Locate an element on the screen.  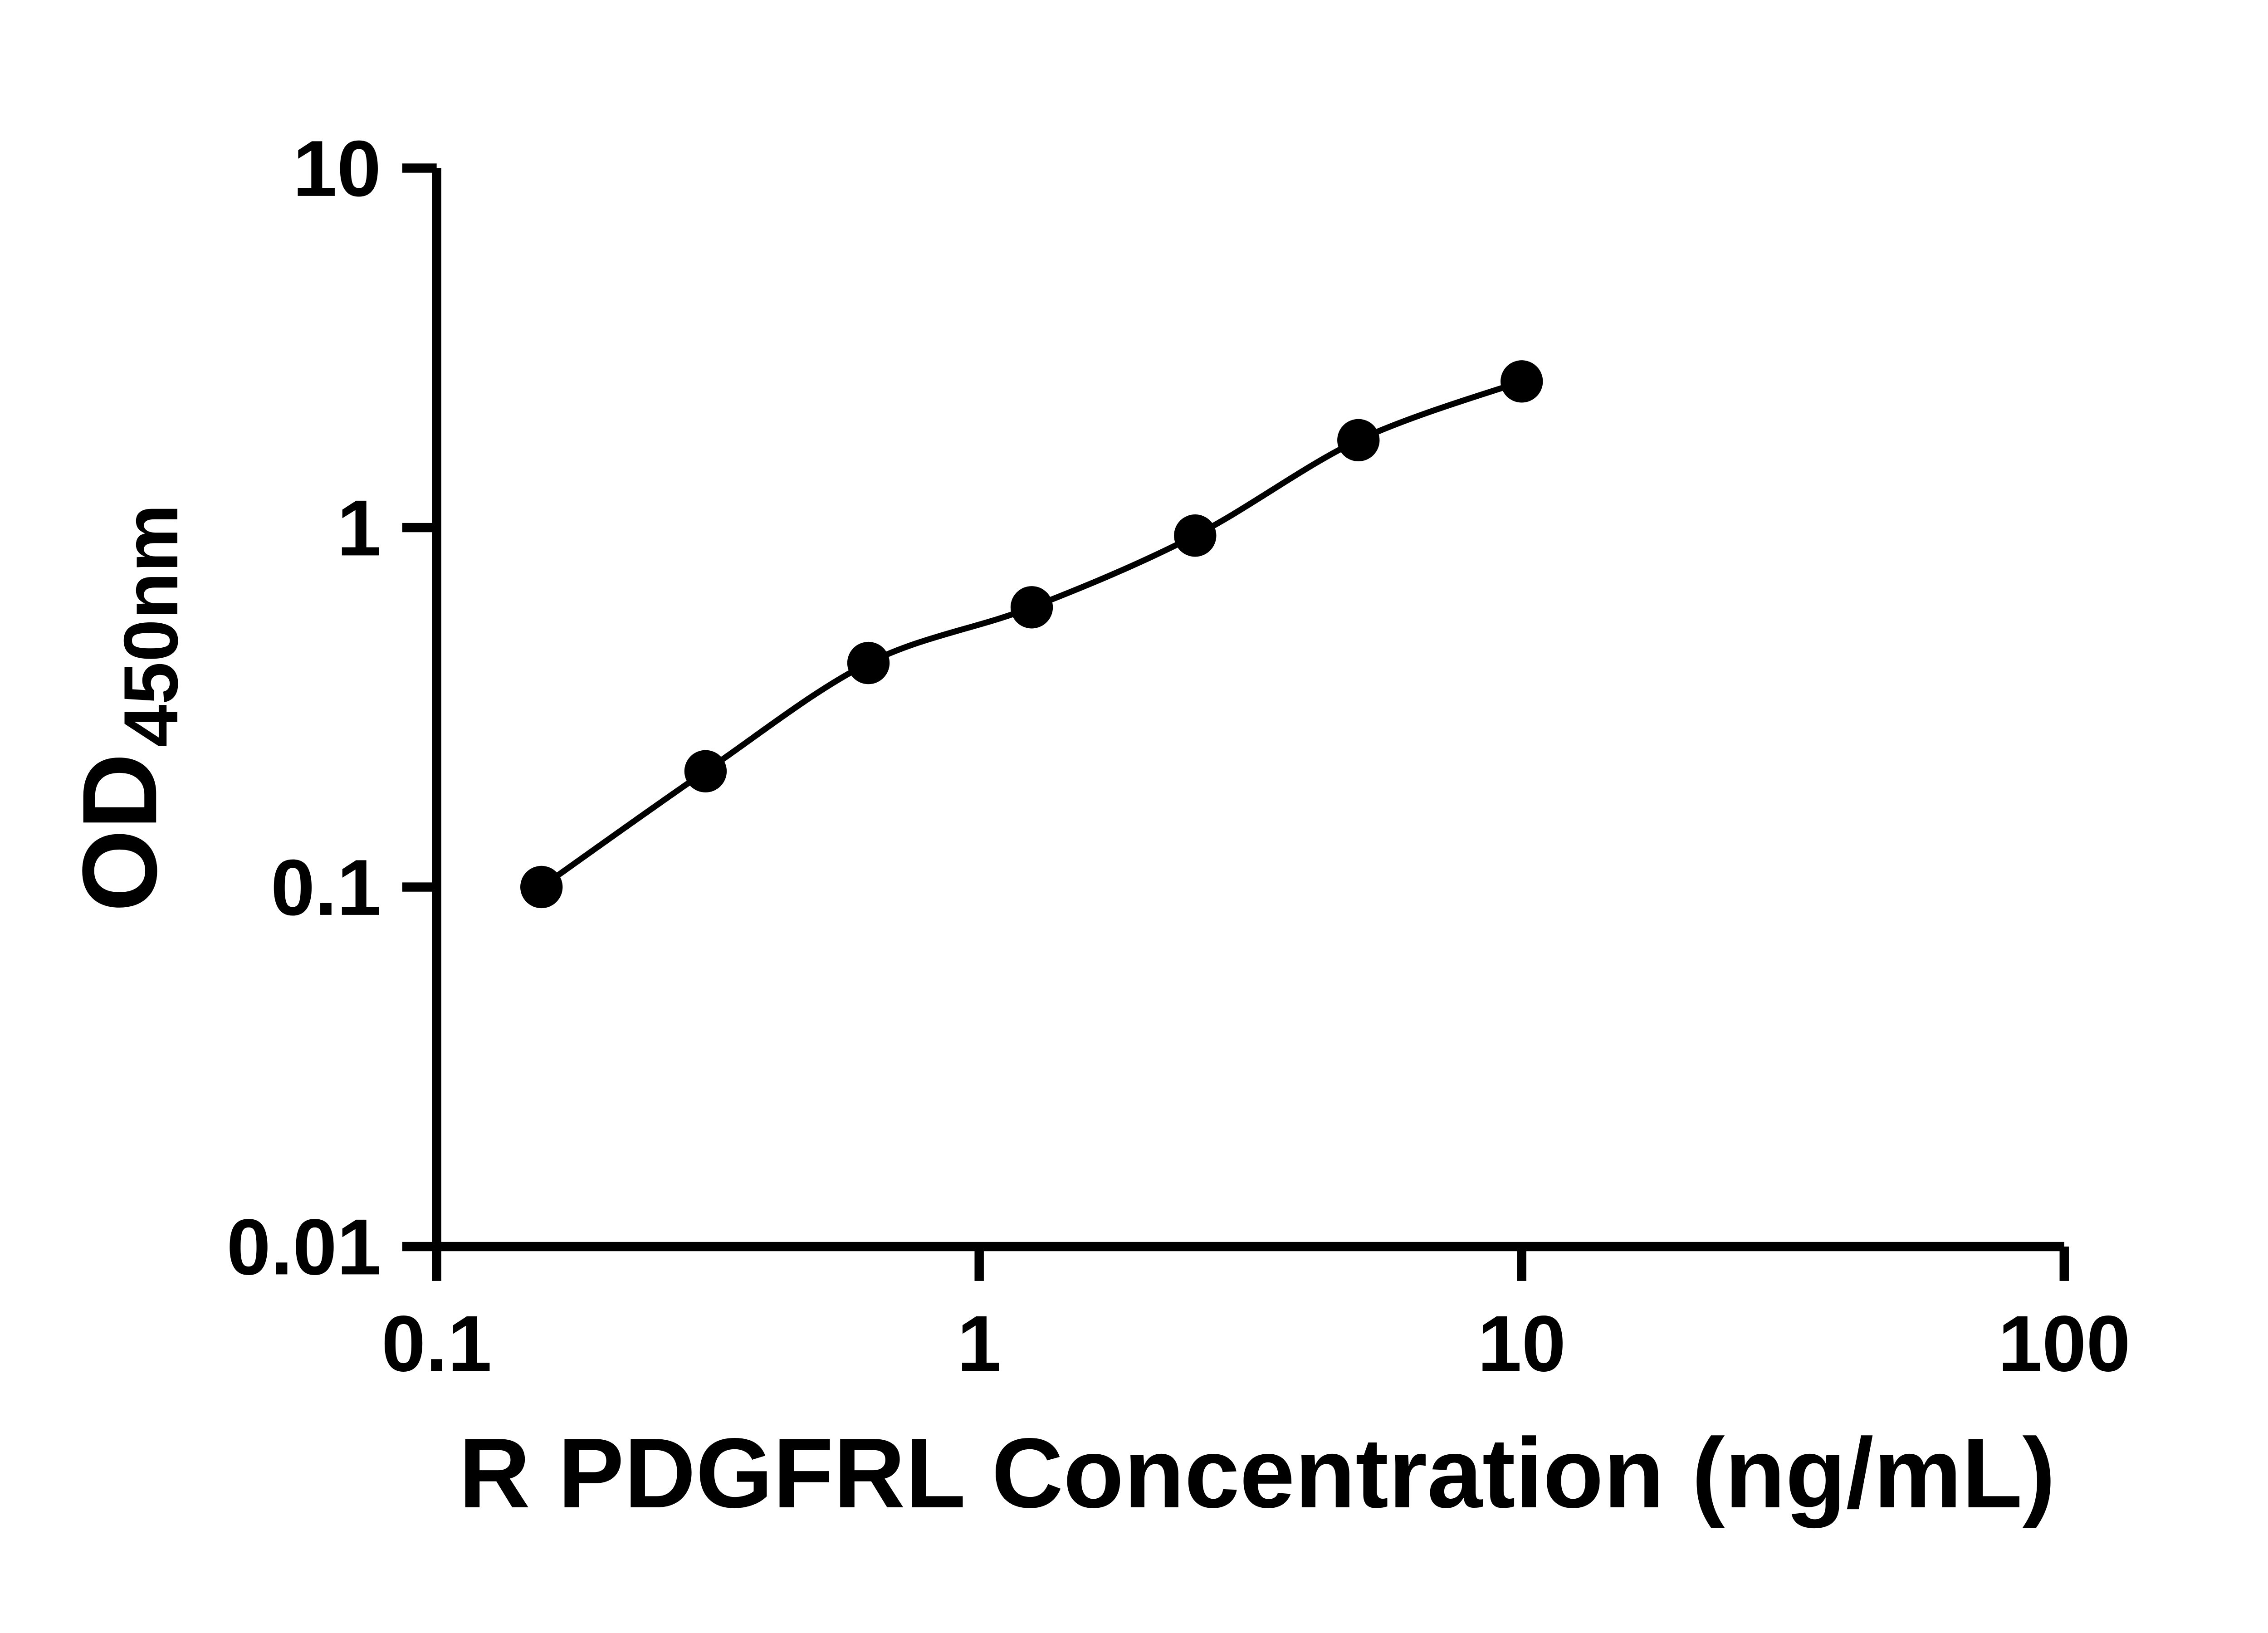
y-axis-title: OD 450nm is located at coordinates (128, 708).